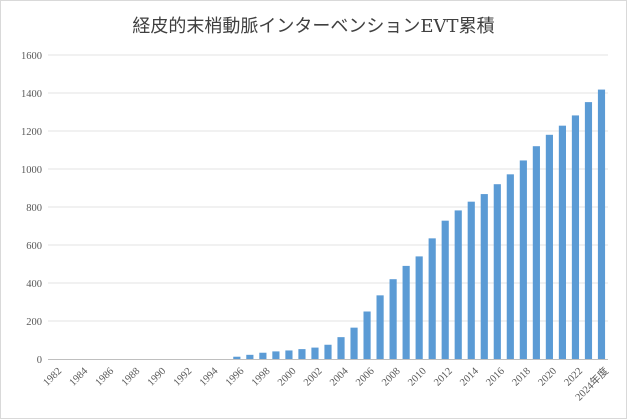 The height and width of the screenshot is (419, 627). Describe the element at coordinates (443, 377) in the screenshot. I see `x-tick-label: 2012` at that location.